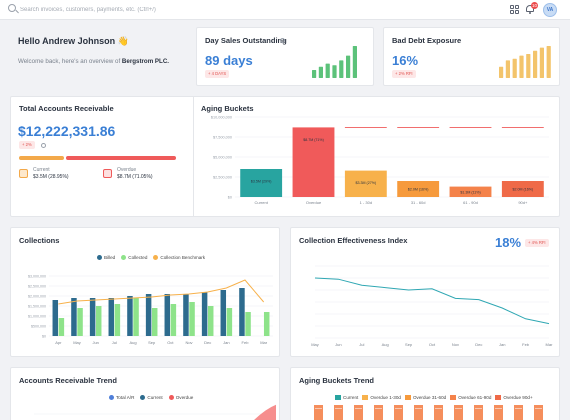 Image resolution: width=570 pixels, height=420 pixels. I want to click on legend-item: Collection Benchmark, so click(179, 257).